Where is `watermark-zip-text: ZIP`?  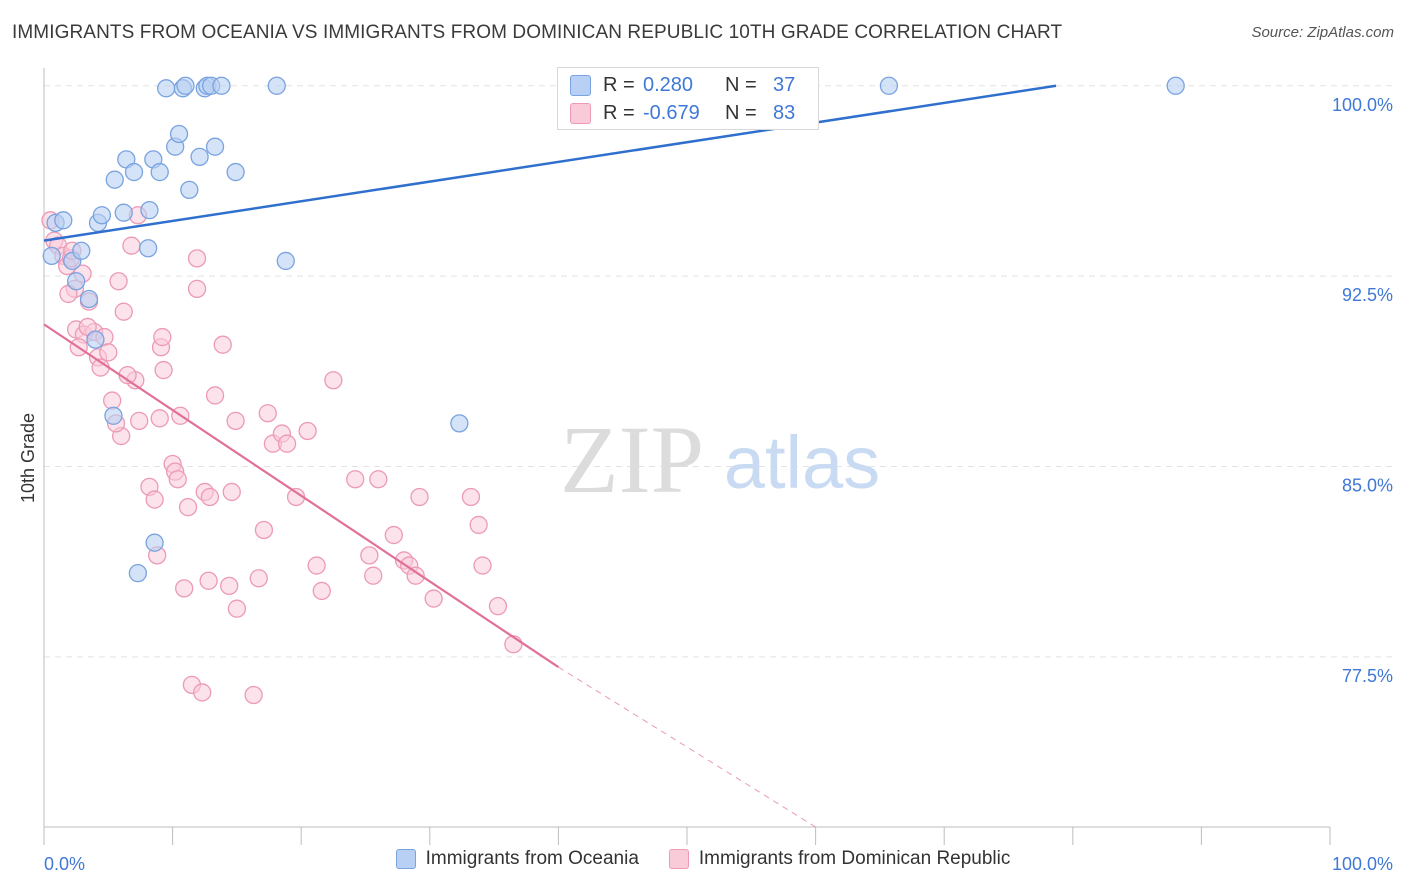
watermark-zip-text: ZIP is located at coordinates (632, 459).